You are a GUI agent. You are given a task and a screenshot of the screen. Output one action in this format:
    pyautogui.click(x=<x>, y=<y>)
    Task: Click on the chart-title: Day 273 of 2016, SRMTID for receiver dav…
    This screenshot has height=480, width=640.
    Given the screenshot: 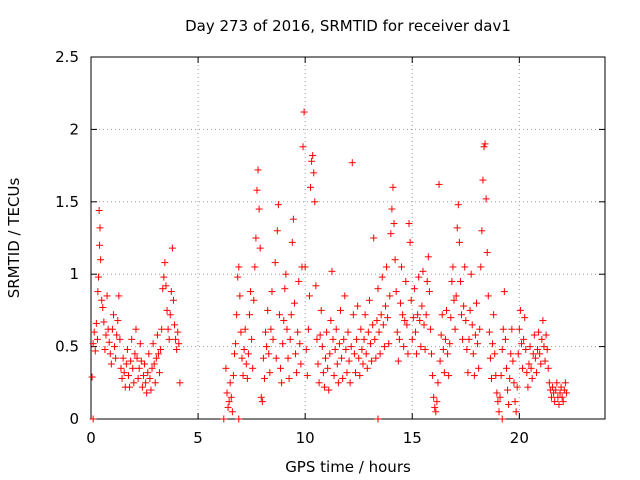 What is the action you would take?
    pyautogui.click(x=348, y=26)
    